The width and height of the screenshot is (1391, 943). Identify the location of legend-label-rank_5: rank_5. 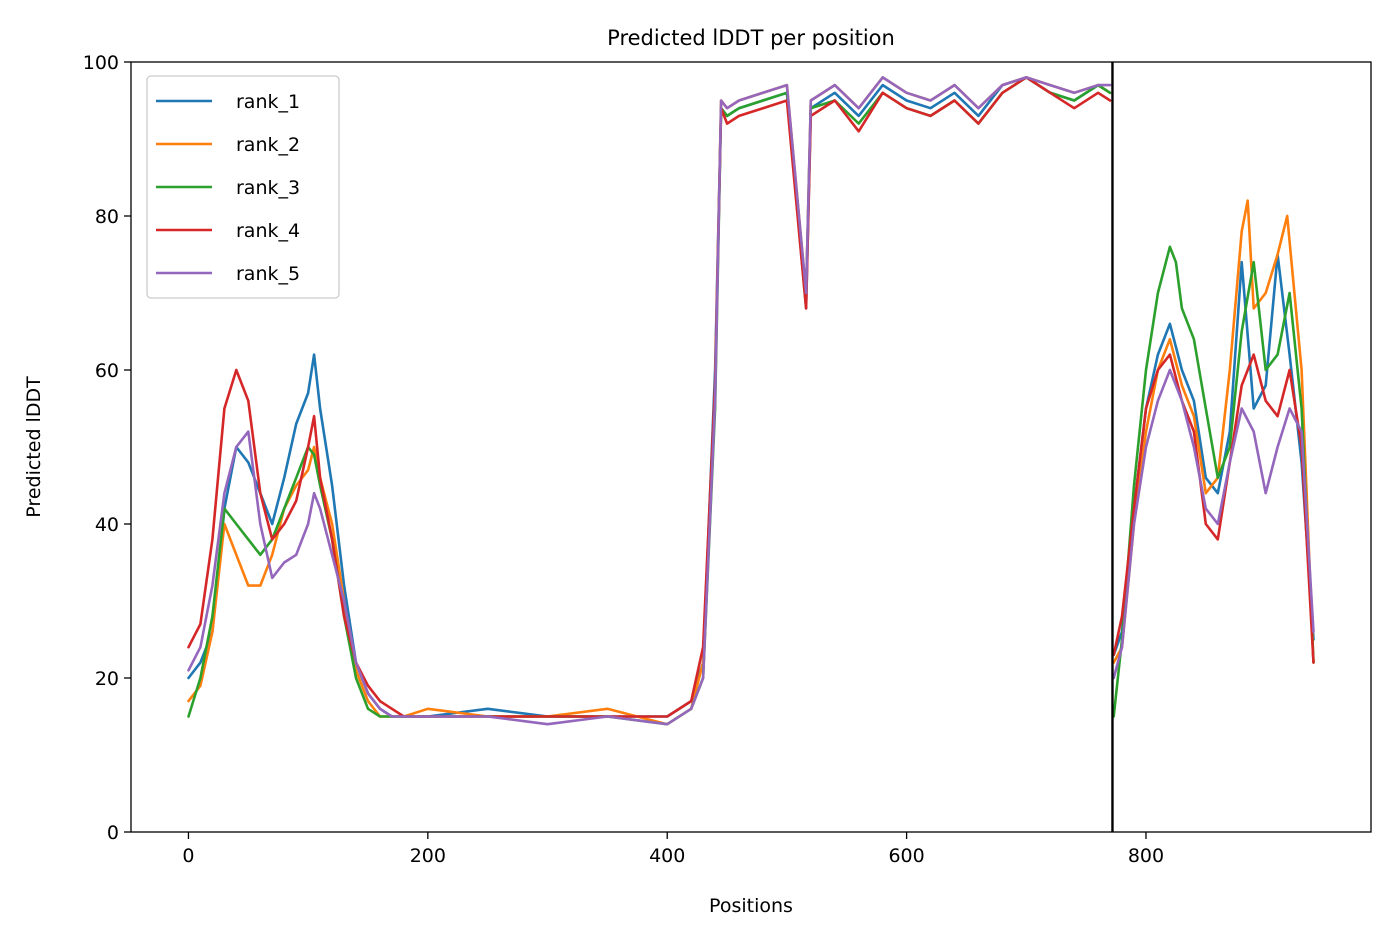
(268, 274).